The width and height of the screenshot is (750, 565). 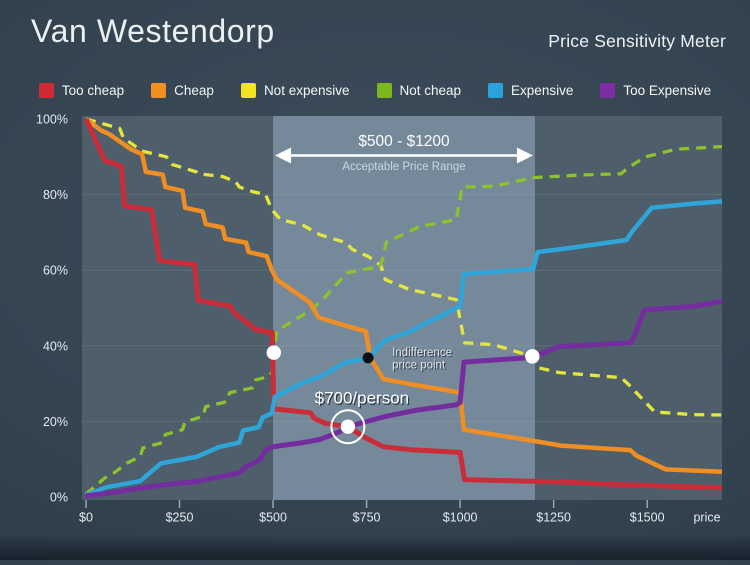 I want to click on x-tick-label: $0, so click(x=86, y=518).